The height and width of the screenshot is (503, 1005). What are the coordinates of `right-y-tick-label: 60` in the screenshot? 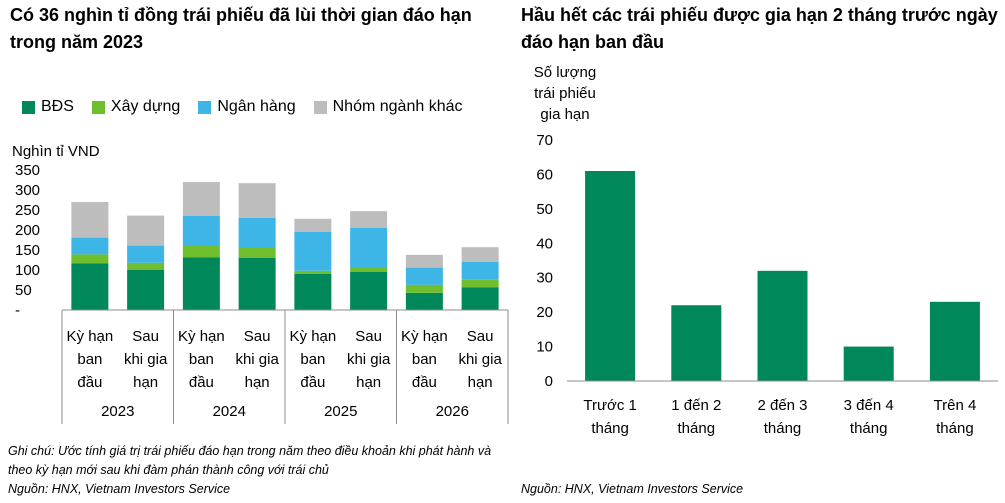 It's located at (544, 174).